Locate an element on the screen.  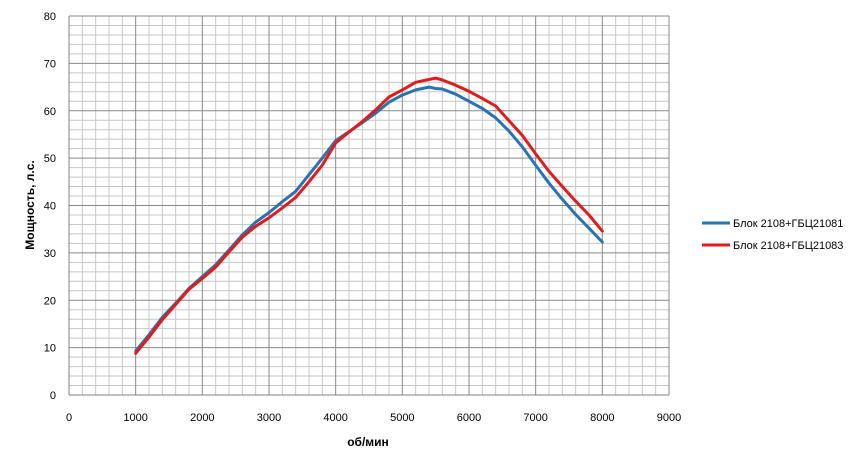
y-axis-title: Мощность, л.с. is located at coordinates (30, 204).